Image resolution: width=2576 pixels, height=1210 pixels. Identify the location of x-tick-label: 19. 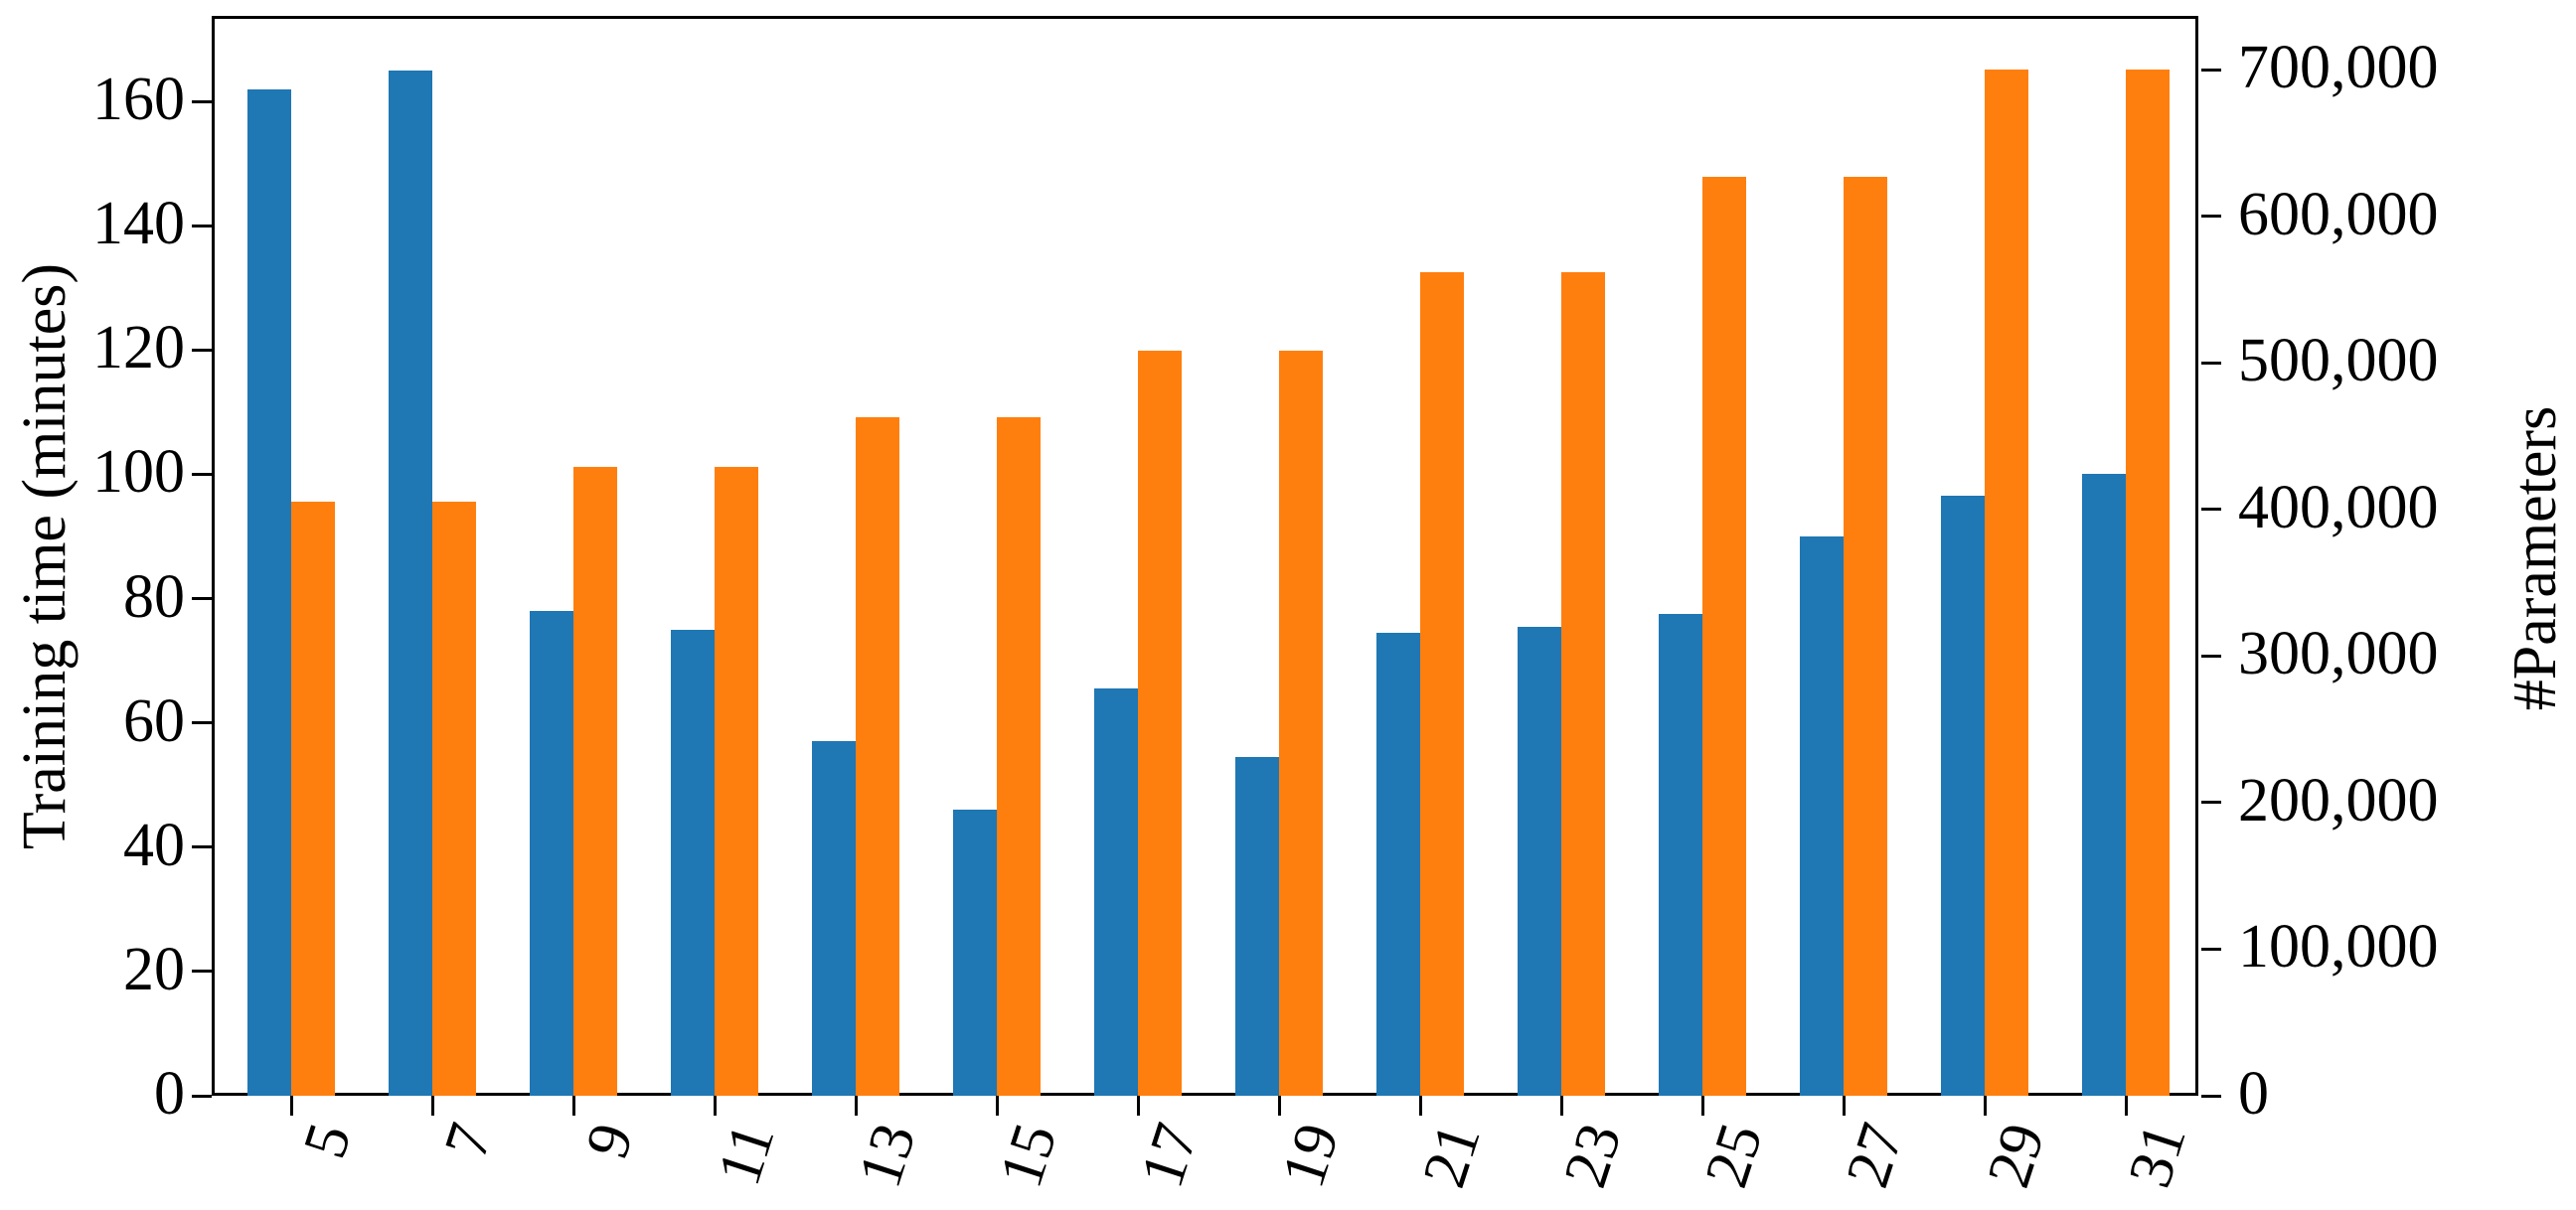
(1310, 1156).